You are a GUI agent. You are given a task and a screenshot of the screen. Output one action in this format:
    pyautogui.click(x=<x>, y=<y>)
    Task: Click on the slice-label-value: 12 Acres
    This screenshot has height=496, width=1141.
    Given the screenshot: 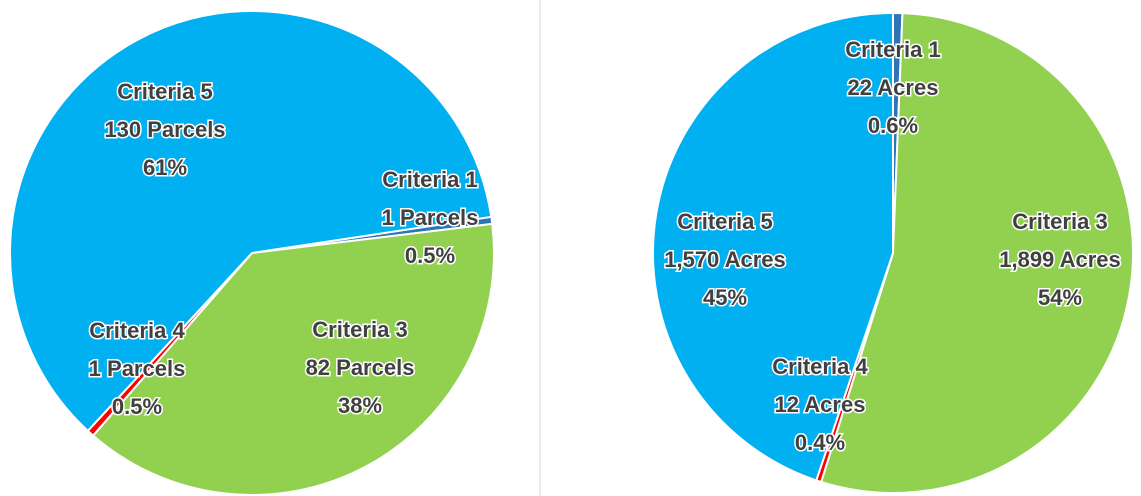 What is the action you would take?
    pyautogui.click(x=820, y=404)
    